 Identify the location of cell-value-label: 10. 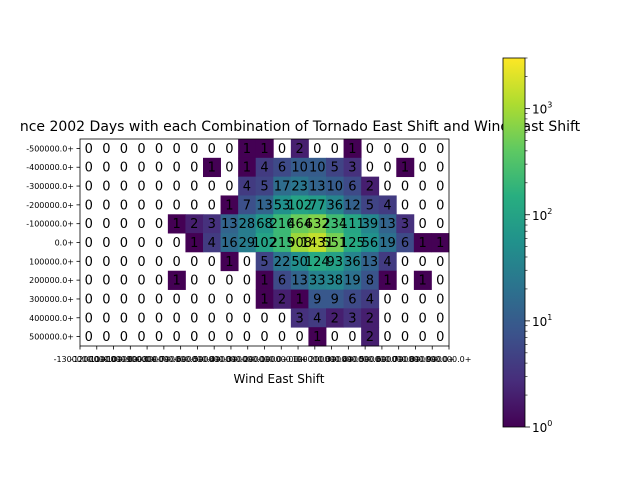
(317, 168).